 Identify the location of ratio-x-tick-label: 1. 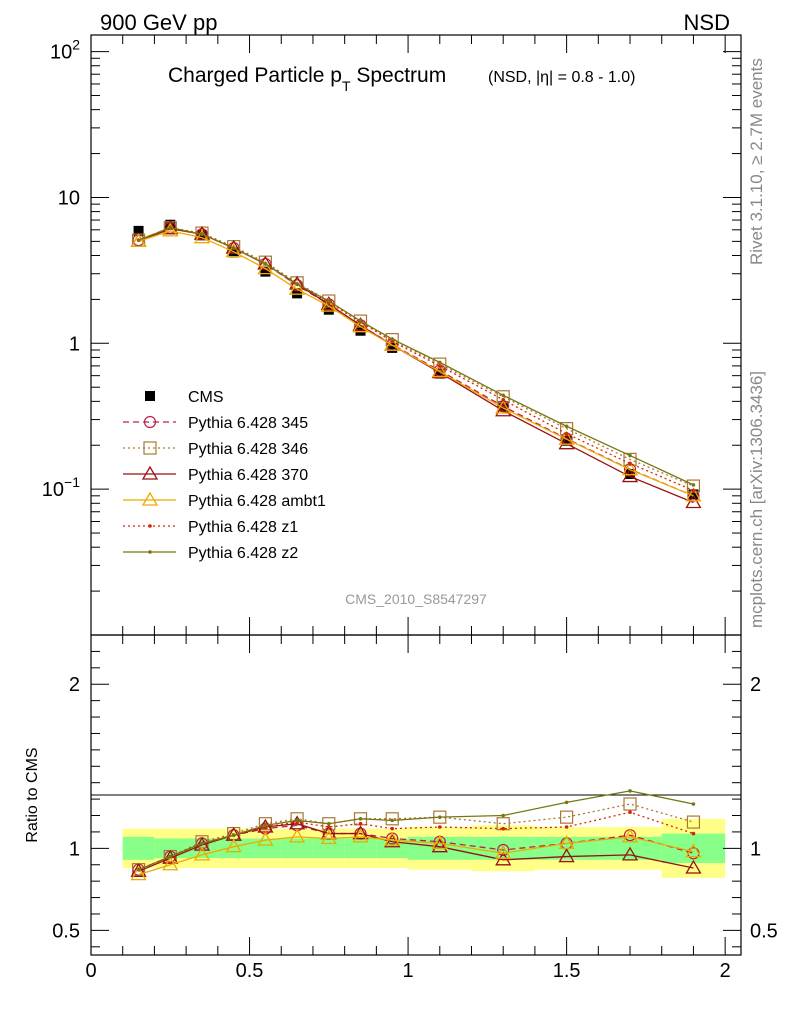
(408, 971).